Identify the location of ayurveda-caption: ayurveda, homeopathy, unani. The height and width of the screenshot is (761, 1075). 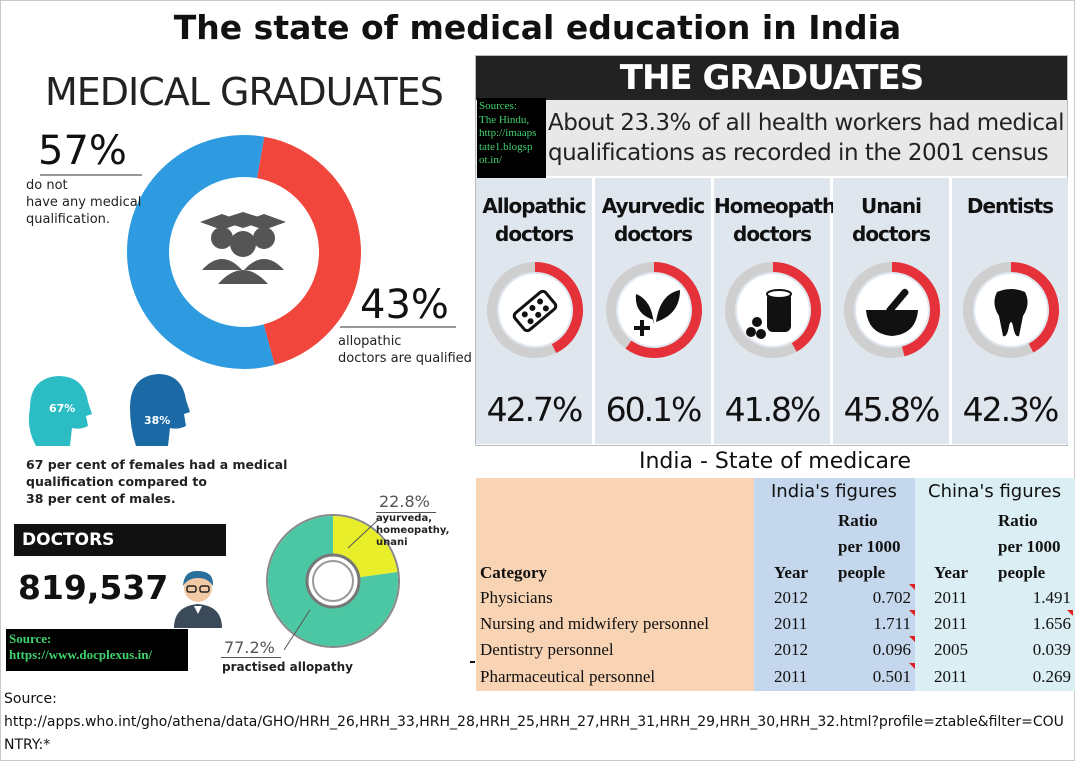
(413, 530).